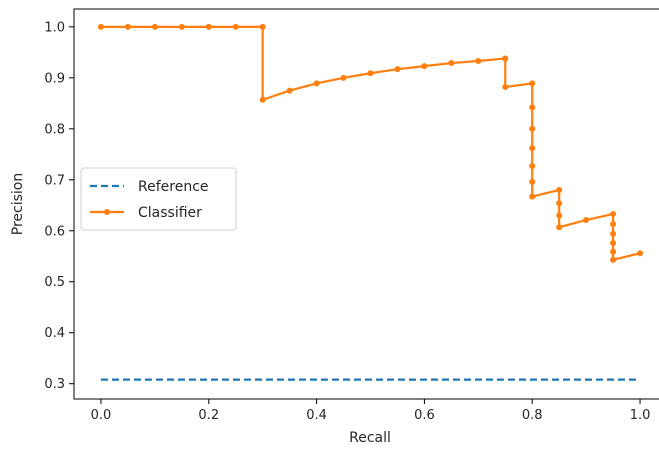 This screenshot has width=659, height=449. I want to click on y-tick-label: 0.4, so click(54, 333).